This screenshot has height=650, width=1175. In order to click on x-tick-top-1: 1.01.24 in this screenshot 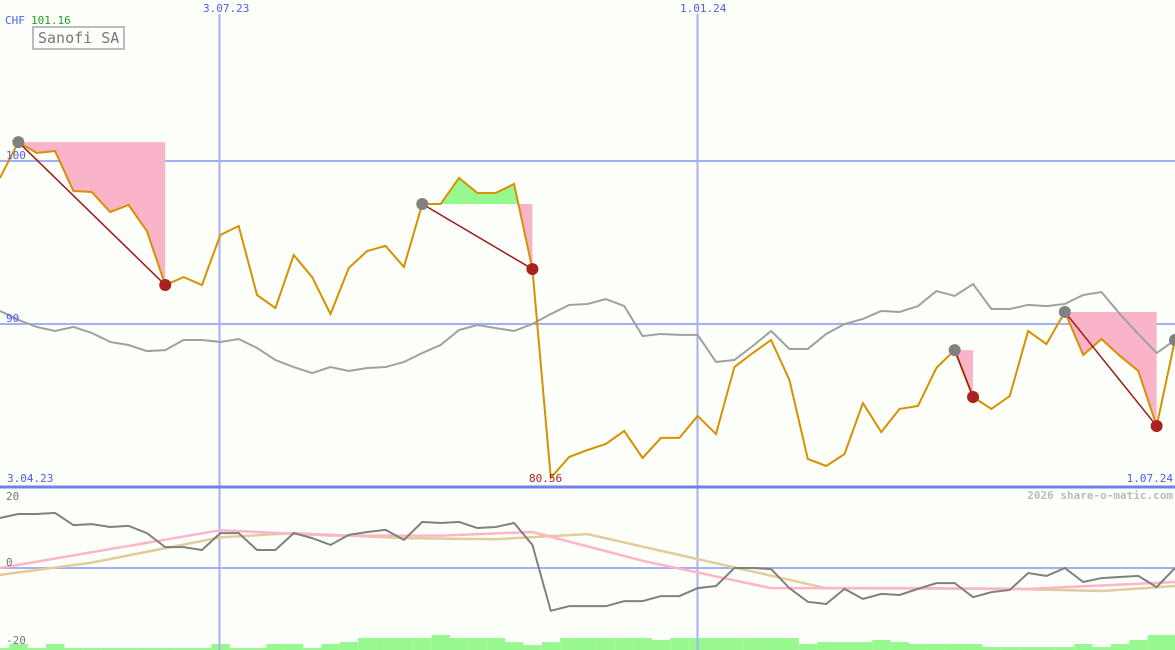, I will do `click(703, 8)`.